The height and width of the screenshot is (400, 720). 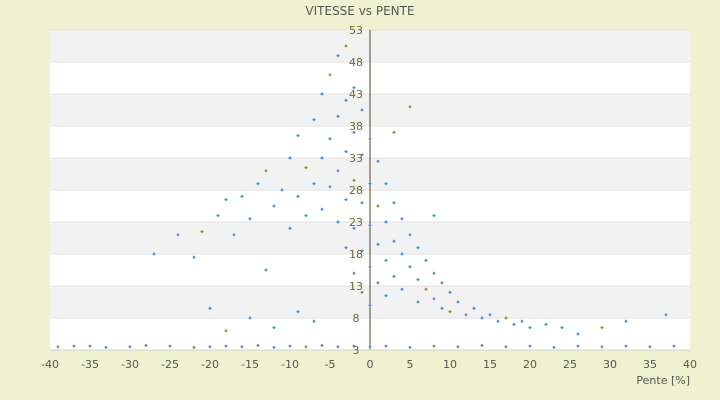 I want to click on chart-title: VITESSE vs PENTE, so click(x=359, y=11).